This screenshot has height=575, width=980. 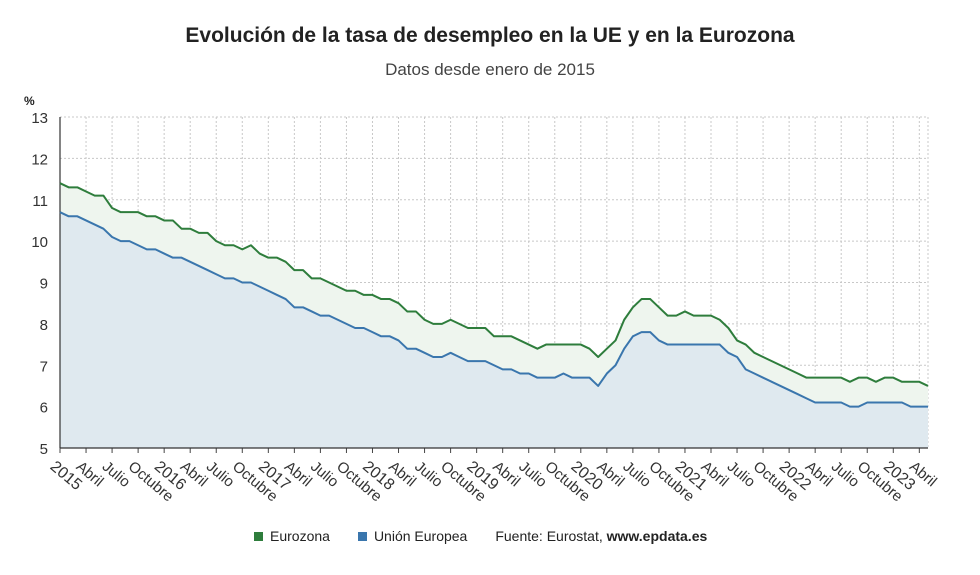 I want to click on legend-label-union-europea: Unión Europea, so click(x=420, y=536).